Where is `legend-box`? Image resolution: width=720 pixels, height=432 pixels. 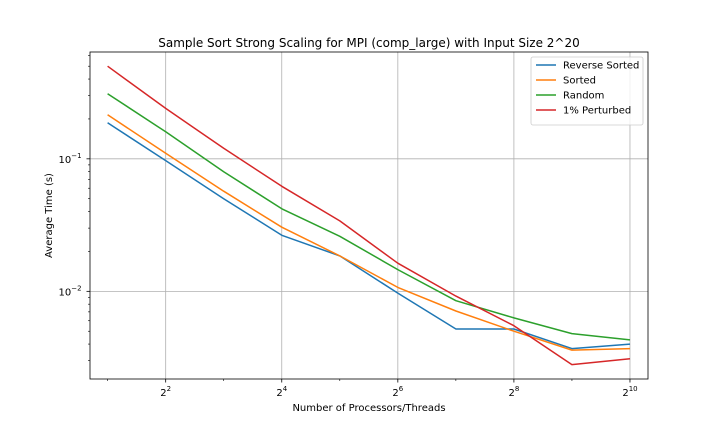
legend-box is located at coordinates (587, 91).